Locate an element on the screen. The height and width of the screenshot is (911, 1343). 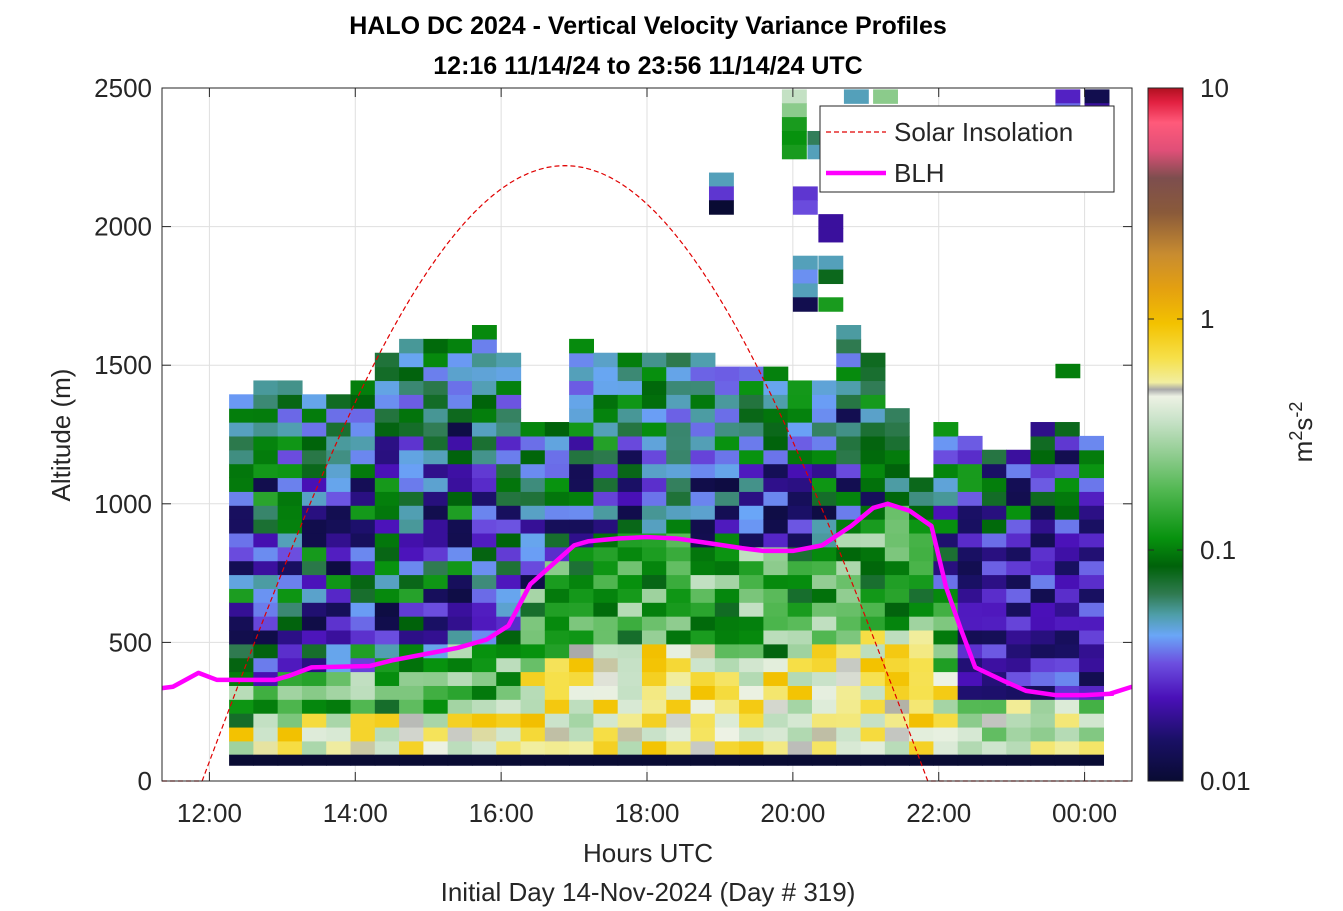
legend-label-solar: Solar Insolation is located at coordinates (983, 132).